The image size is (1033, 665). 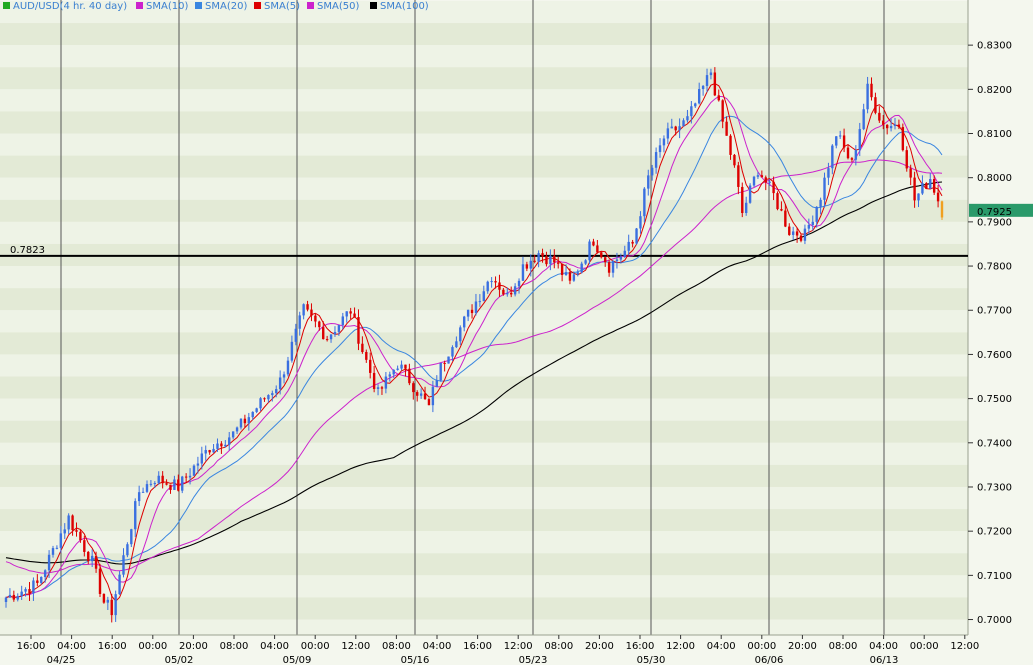 What do you see at coordinates (533, 660) in the screenshot?
I see `date-label: 05/23` at bounding box center [533, 660].